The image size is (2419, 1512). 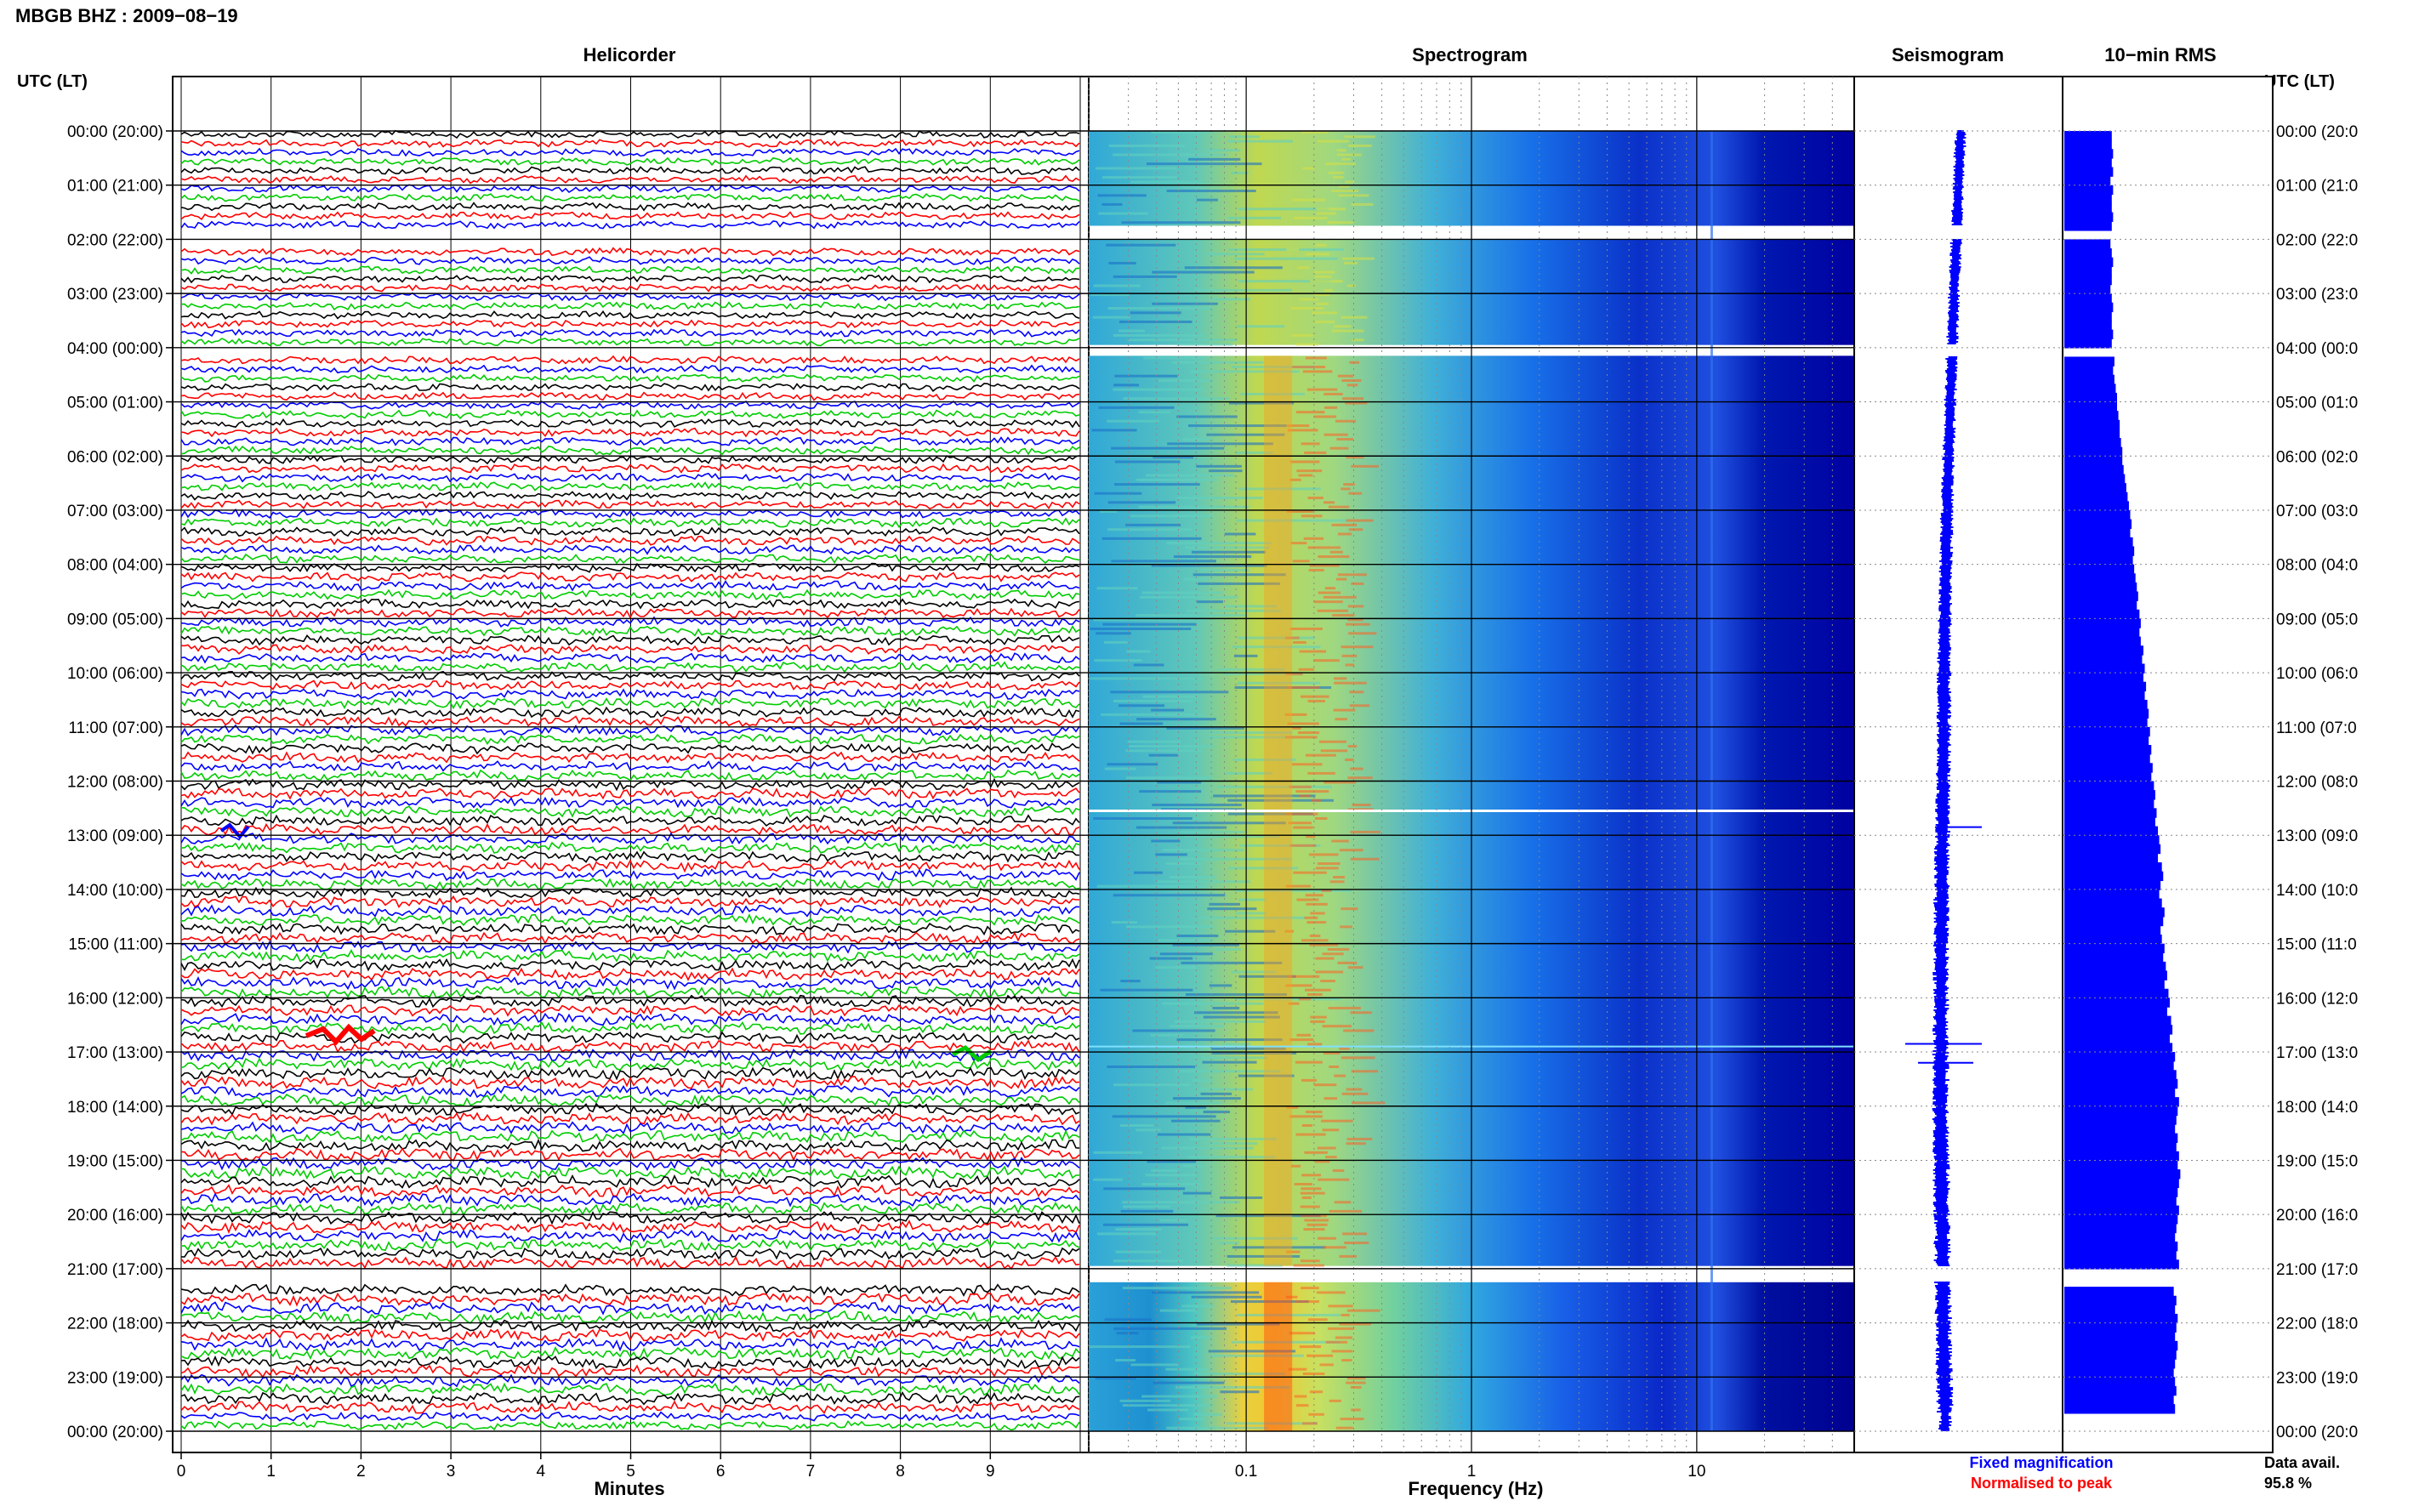 I want to click on hour-label-right: 02:00 (22:0, so click(x=2317, y=240).